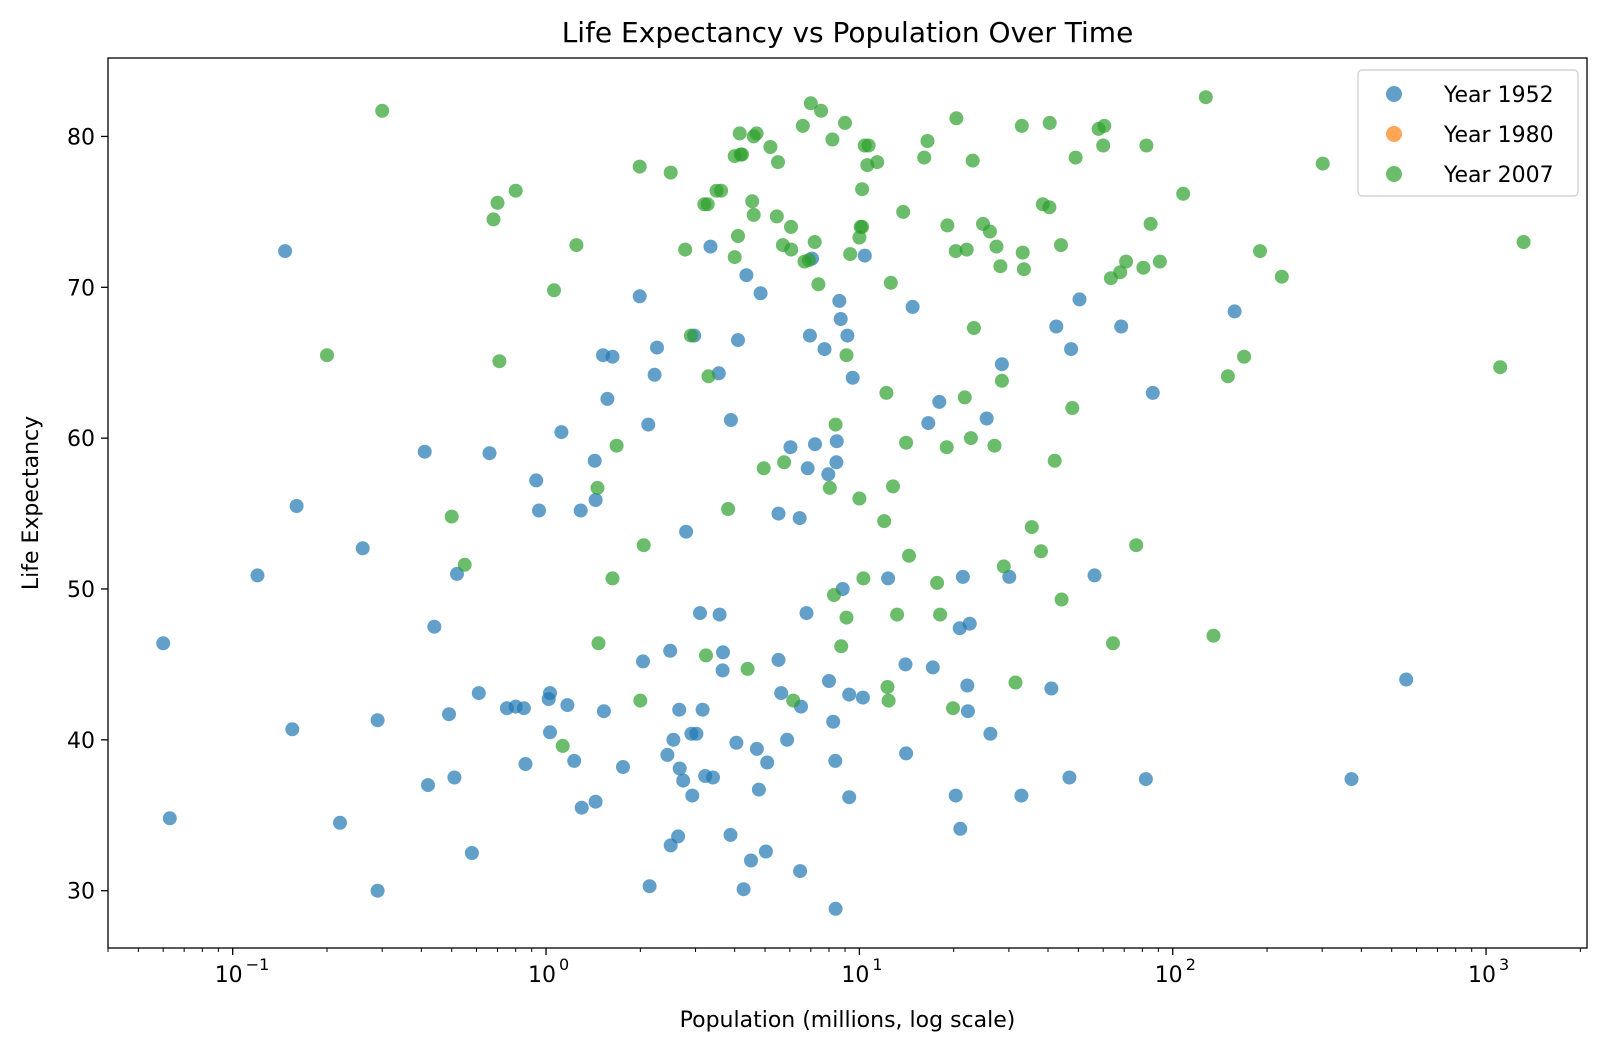 The image size is (1615, 1049). I want to click on x-tick-label: 10 −1, so click(242, 971).